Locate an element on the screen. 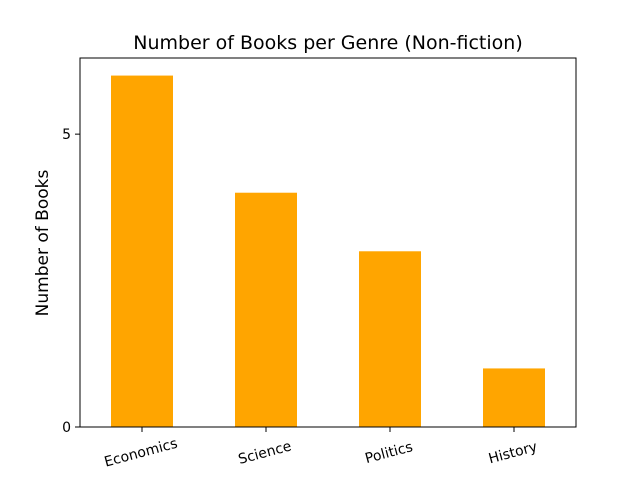 This screenshot has width=640, height=480. bar-science is located at coordinates (266, 309).